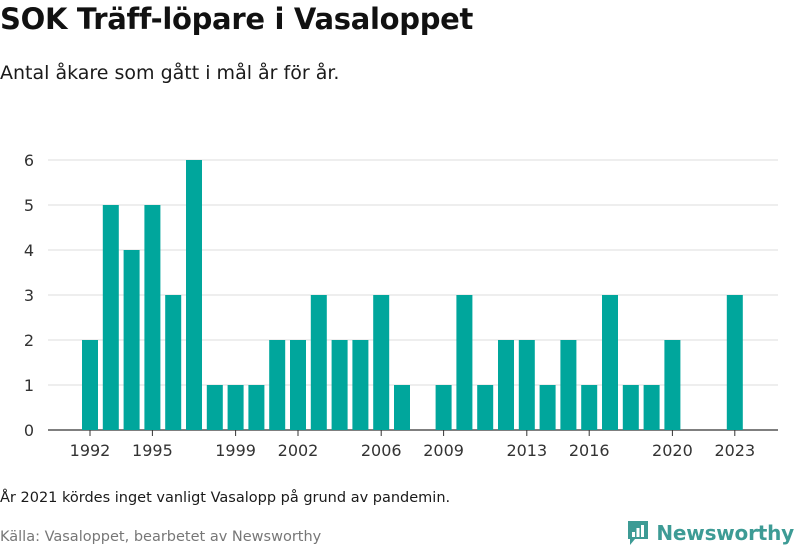 Image resolution: width=800 pixels, height=550 pixels. I want to click on y-tick-label-3: 3, so click(29, 295).